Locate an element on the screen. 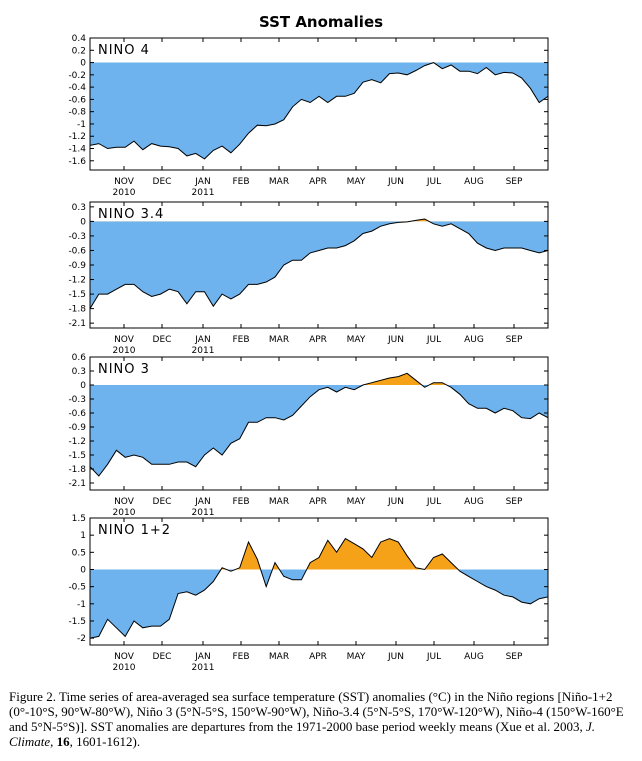  panel-label: NINO 3.4 is located at coordinates (131, 214).